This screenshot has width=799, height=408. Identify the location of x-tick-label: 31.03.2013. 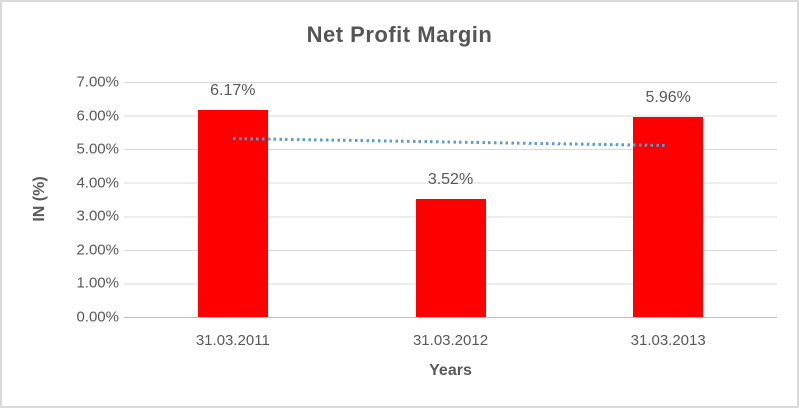
(668, 340).